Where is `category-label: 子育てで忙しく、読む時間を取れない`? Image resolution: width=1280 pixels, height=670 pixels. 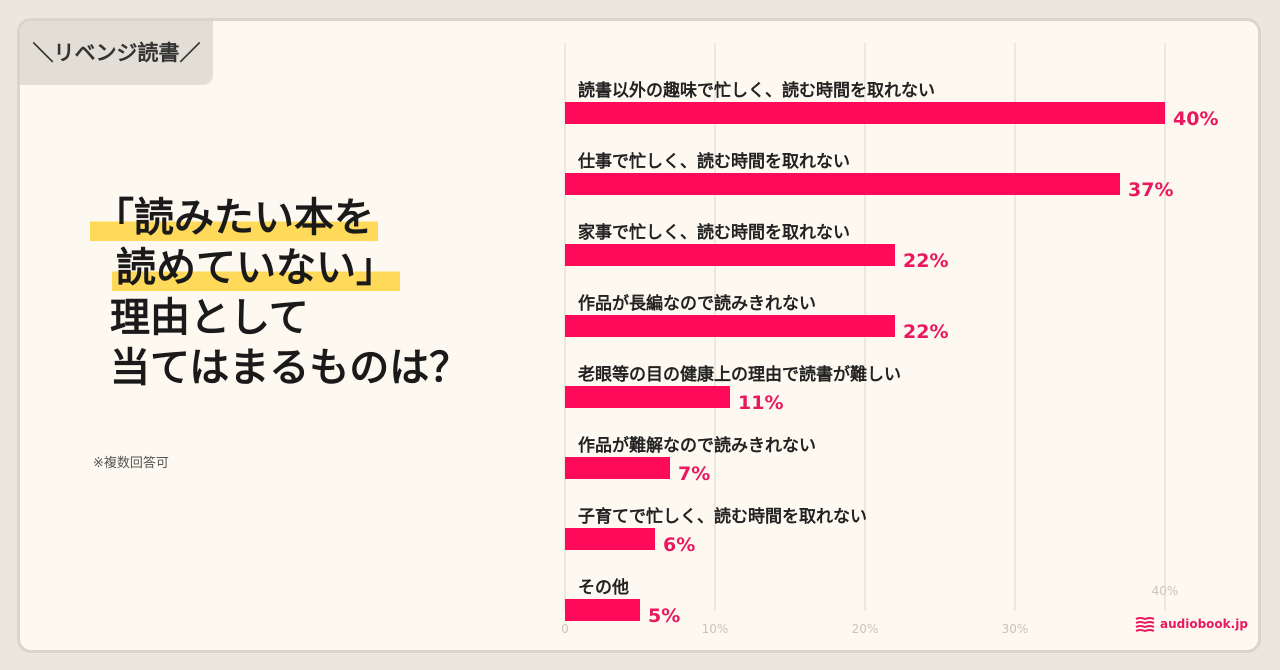 category-label: 子育てで忙しく、読む時間を取れない is located at coordinates (722, 516).